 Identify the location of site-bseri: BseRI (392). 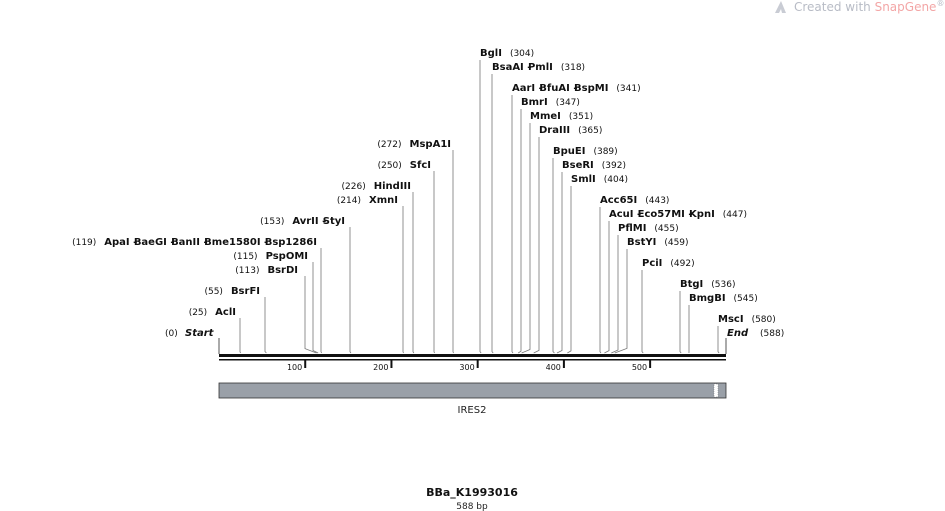
(591, 257).